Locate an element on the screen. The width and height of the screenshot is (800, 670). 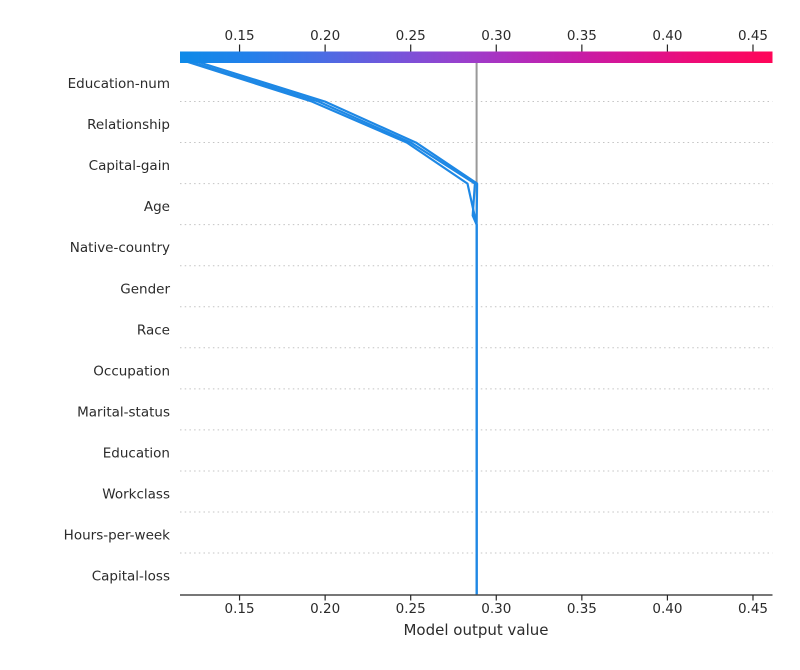
feature-label: Hours-per-week is located at coordinates (117, 536).